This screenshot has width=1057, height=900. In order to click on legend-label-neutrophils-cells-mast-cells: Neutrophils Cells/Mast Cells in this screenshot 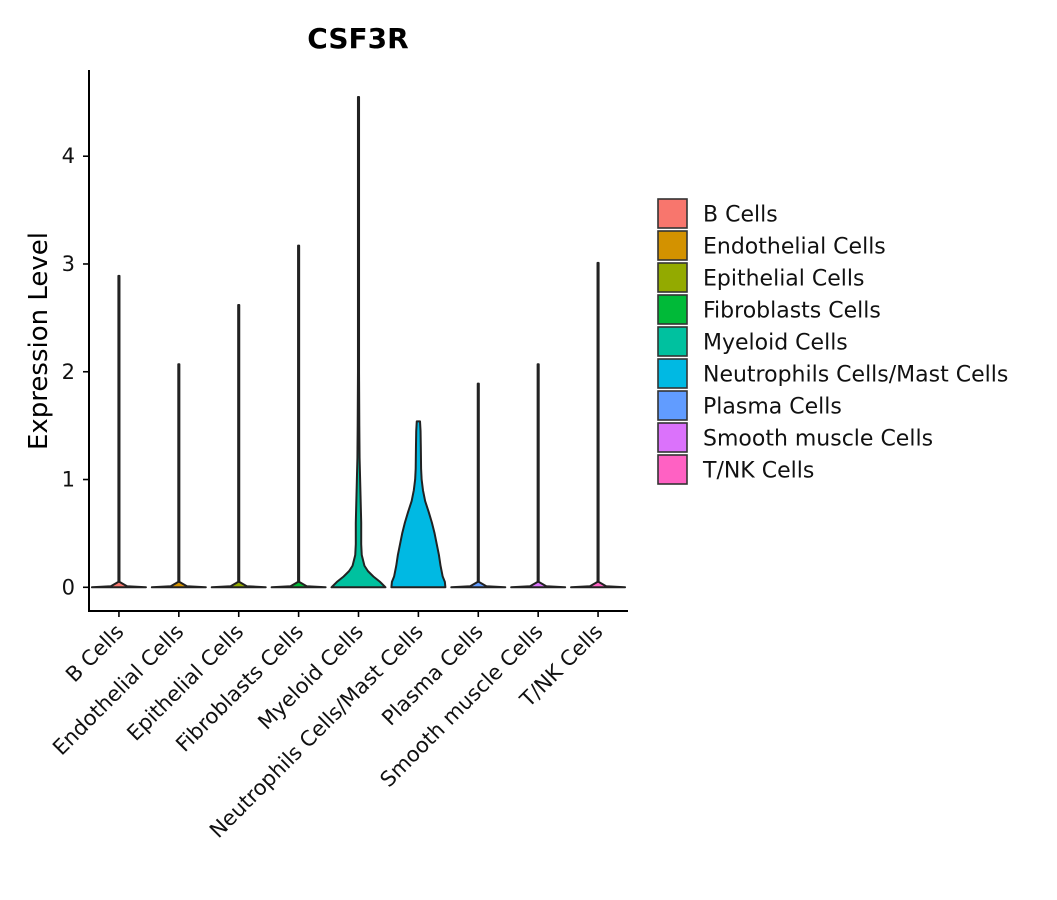, I will do `click(855, 375)`.